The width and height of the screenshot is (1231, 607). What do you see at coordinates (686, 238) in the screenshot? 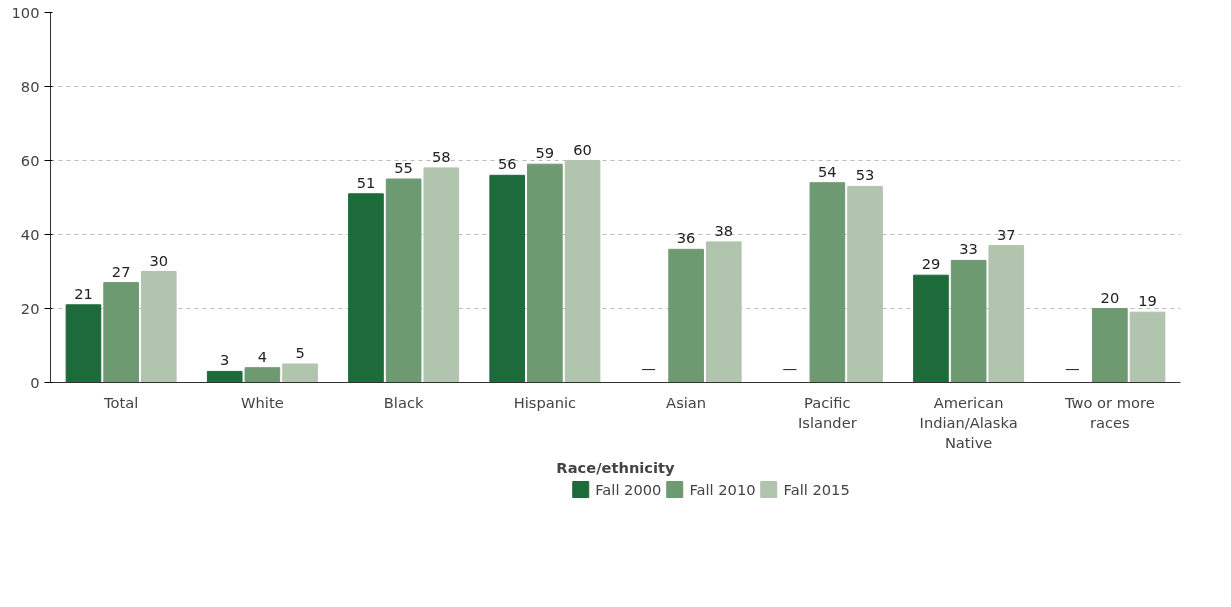
I see `data-label: 36` at bounding box center [686, 238].